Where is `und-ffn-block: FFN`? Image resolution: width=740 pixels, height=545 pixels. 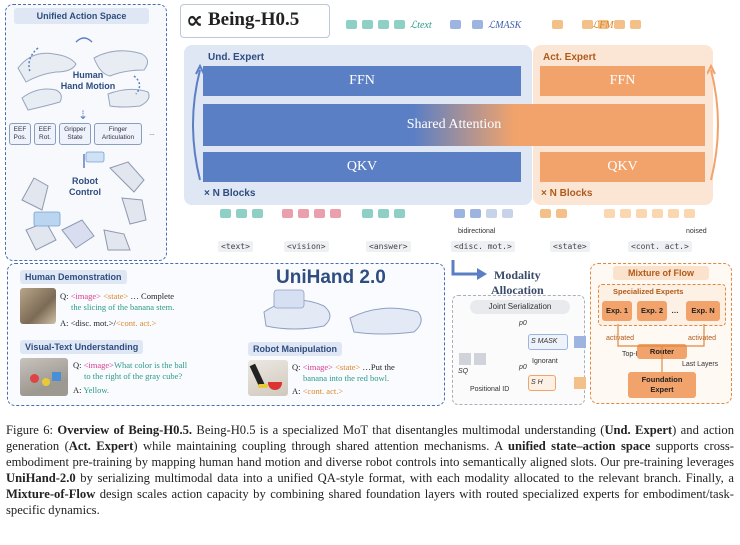
und-ffn-block: FFN is located at coordinates (362, 81).